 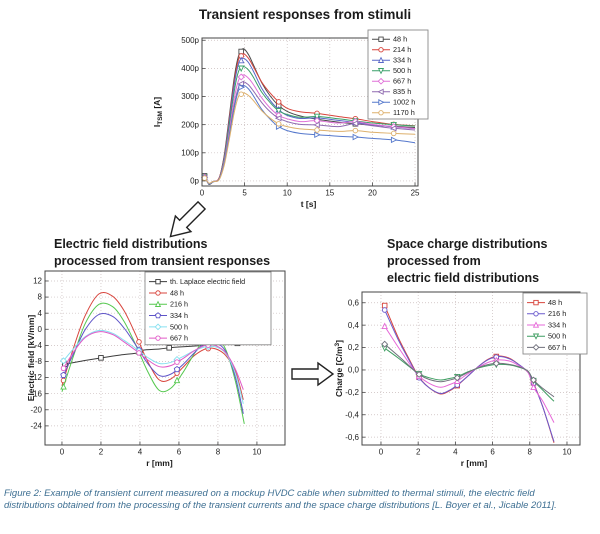 I want to click on series-667-h, so click(x=468, y=369).